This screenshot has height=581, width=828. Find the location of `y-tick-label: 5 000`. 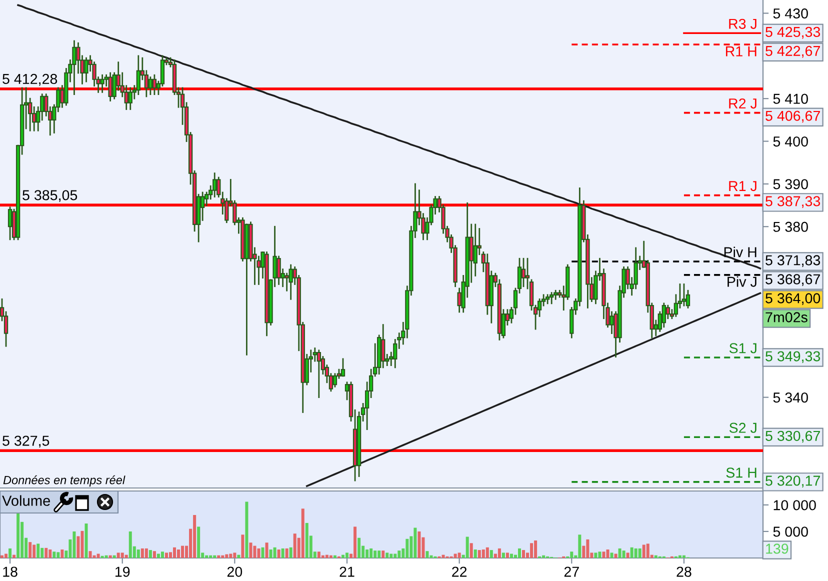

y-tick-label: 5 000 is located at coordinates (790, 531).